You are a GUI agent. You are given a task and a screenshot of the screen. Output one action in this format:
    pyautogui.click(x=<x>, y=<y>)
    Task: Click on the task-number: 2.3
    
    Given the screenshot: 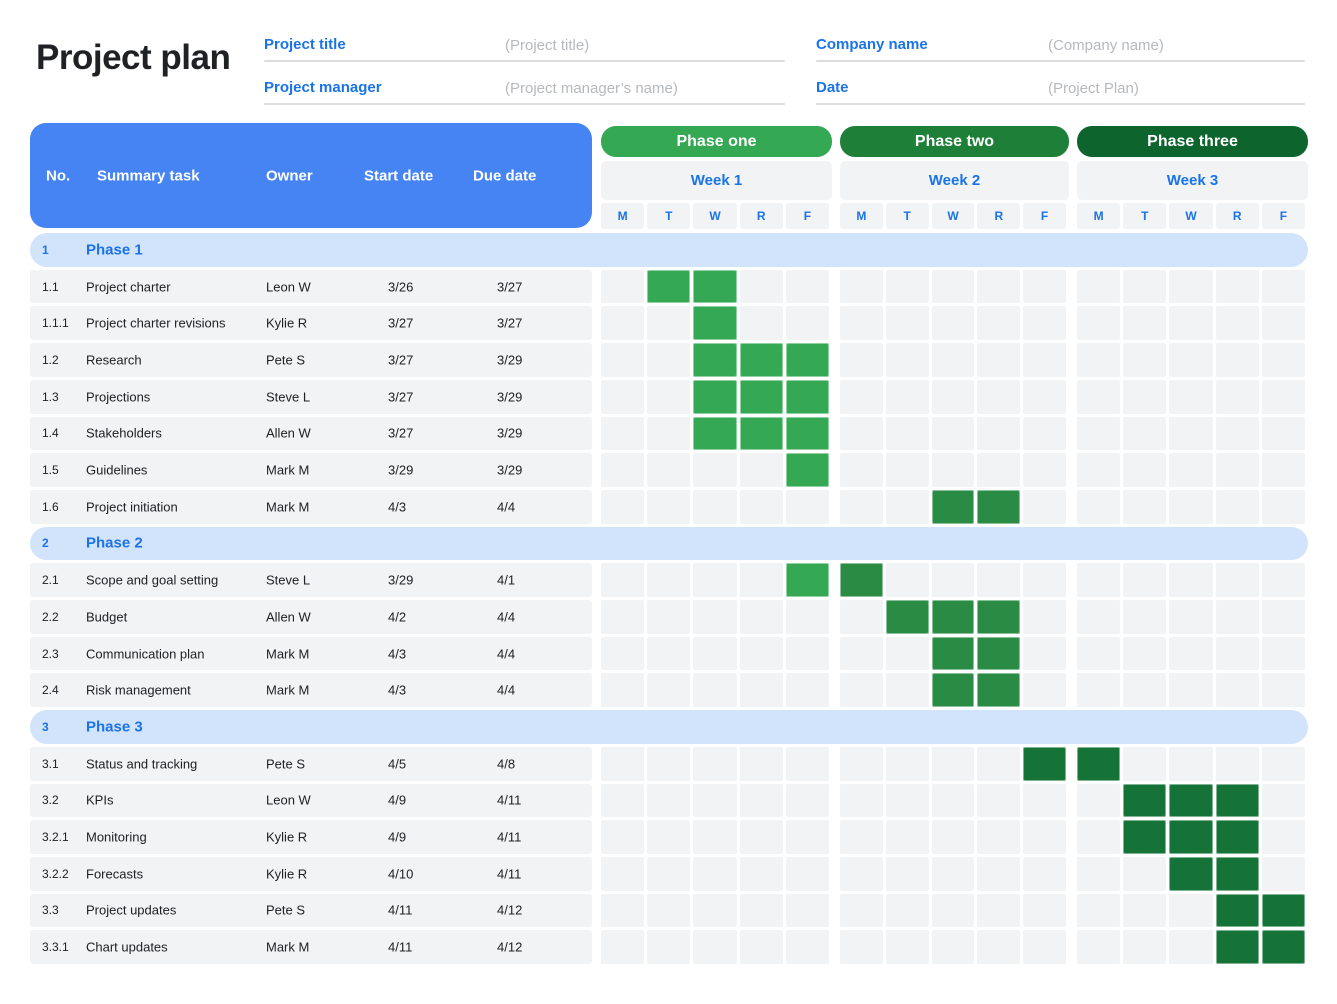 What is the action you would take?
    pyautogui.click(x=50, y=653)
    